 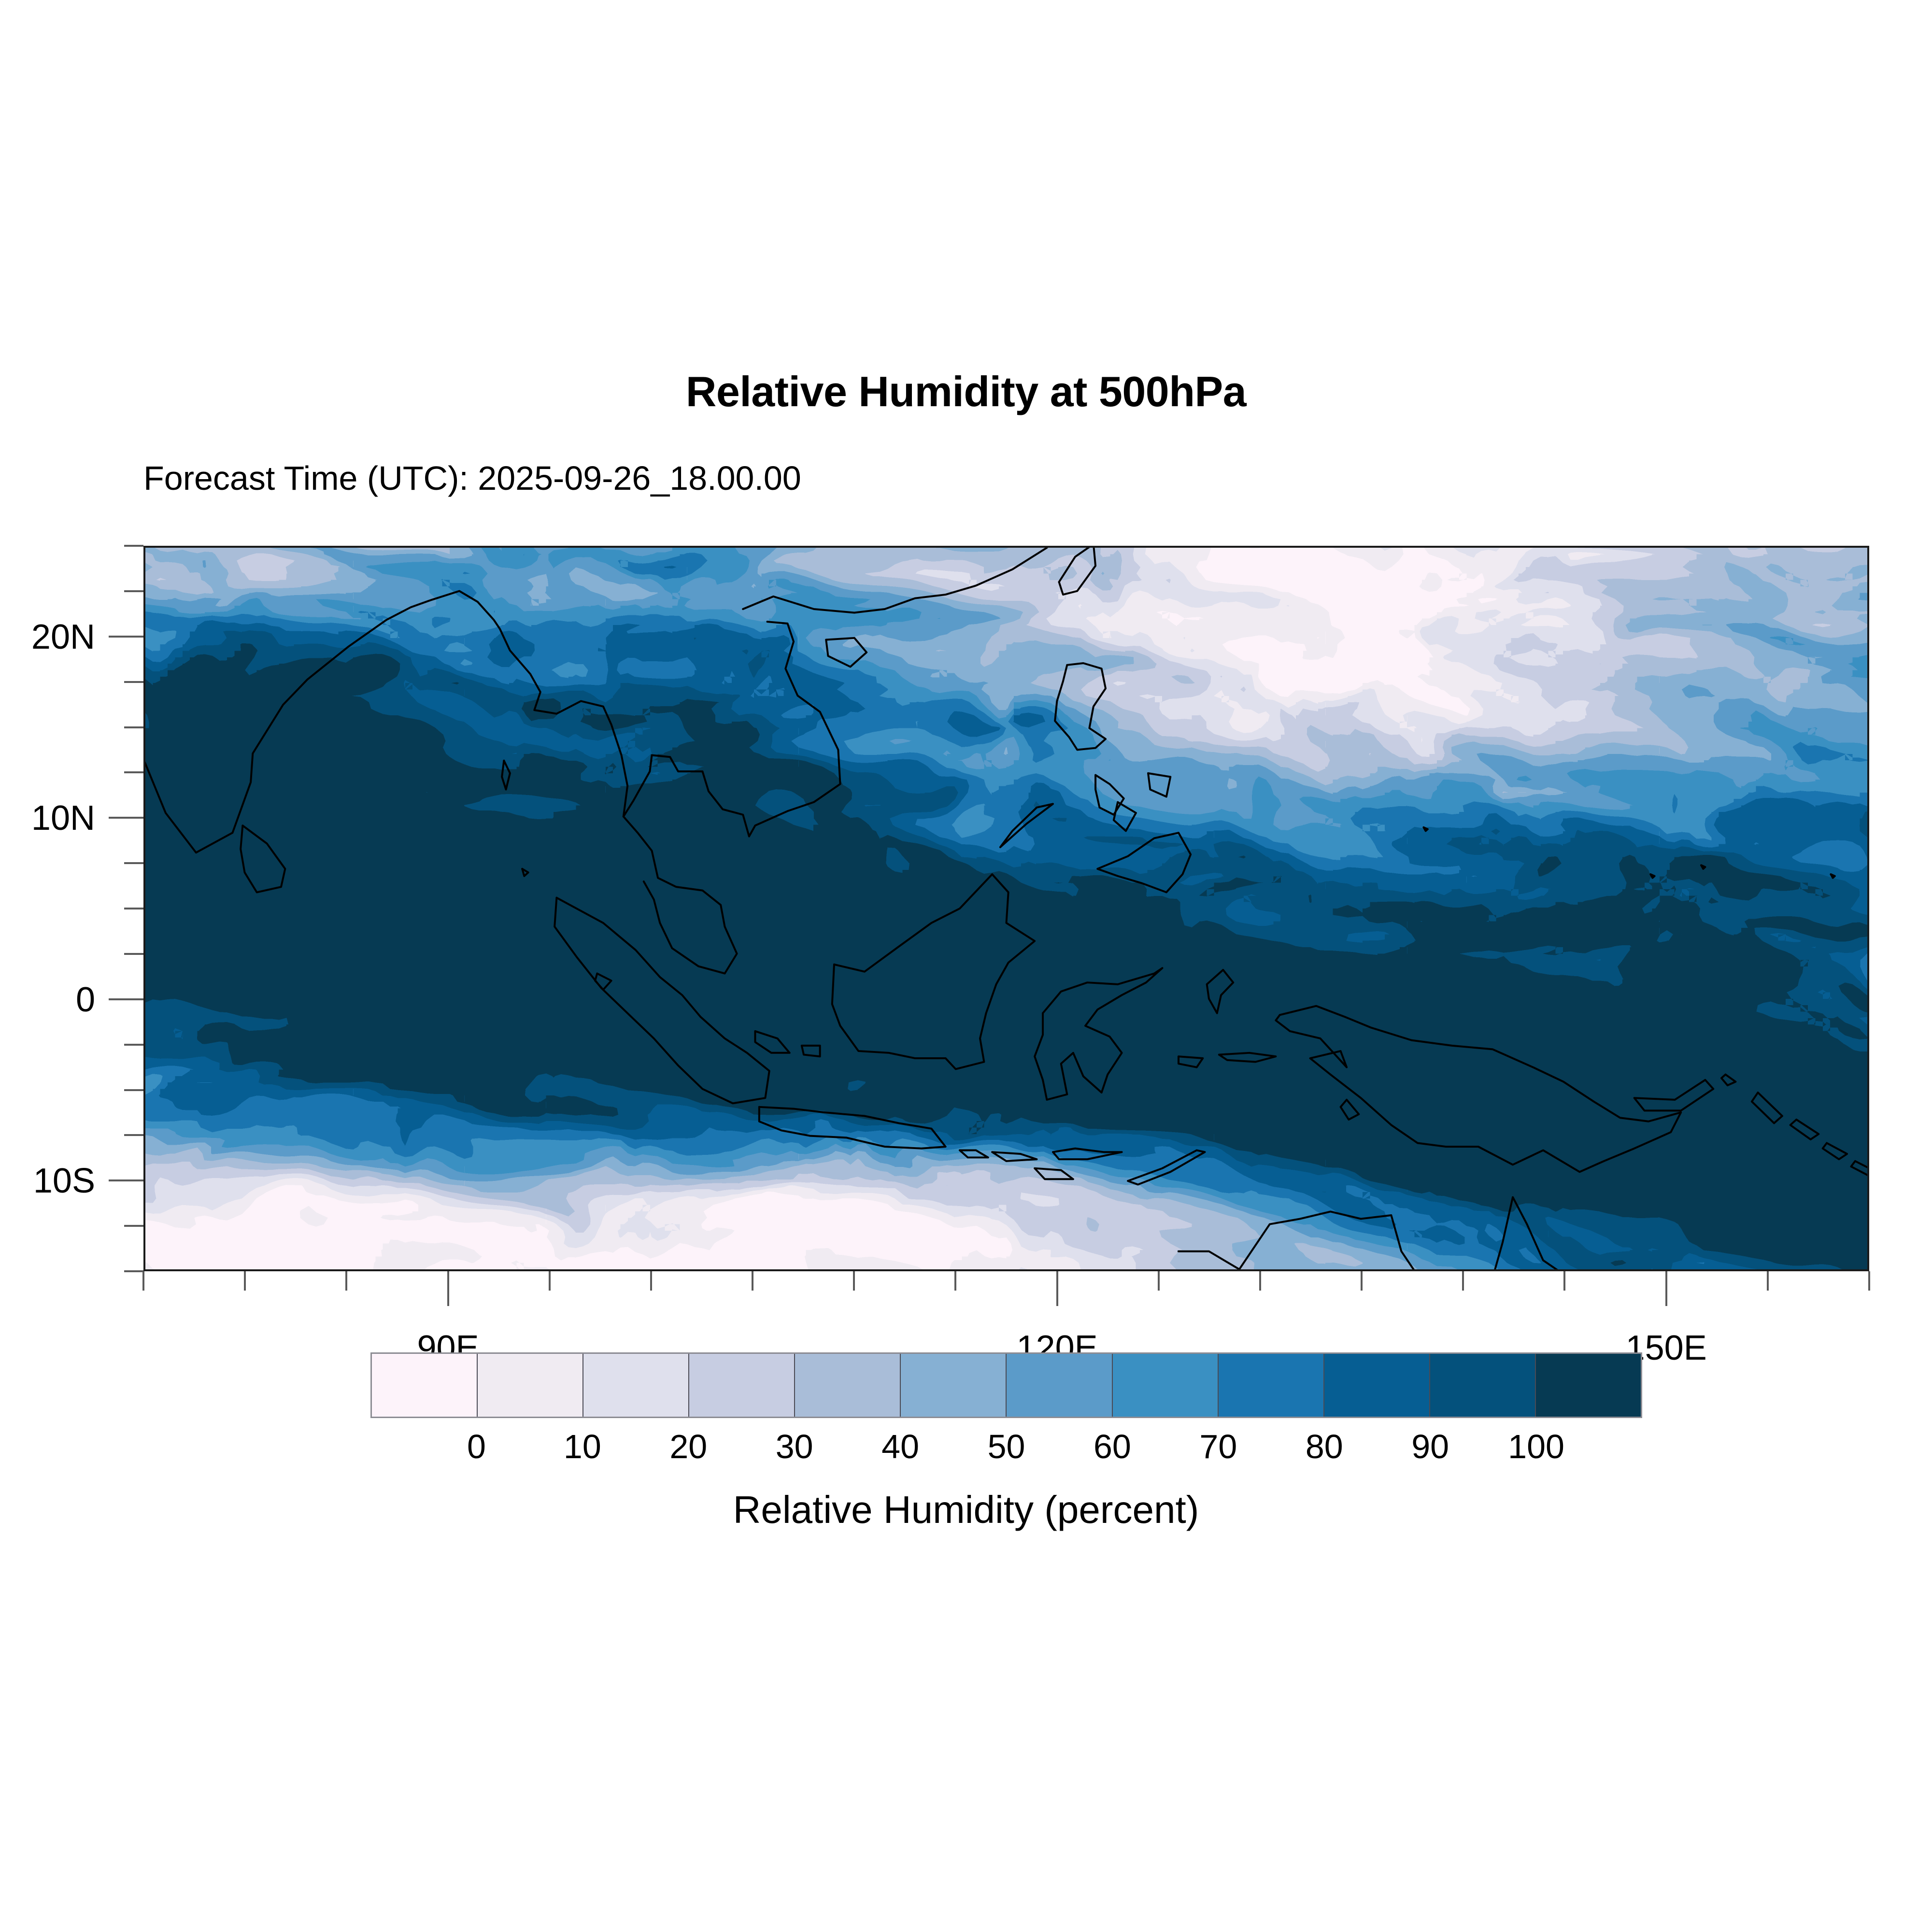 I want to click on y-axis-label-10N: 10N, so click(x=63, y=818).